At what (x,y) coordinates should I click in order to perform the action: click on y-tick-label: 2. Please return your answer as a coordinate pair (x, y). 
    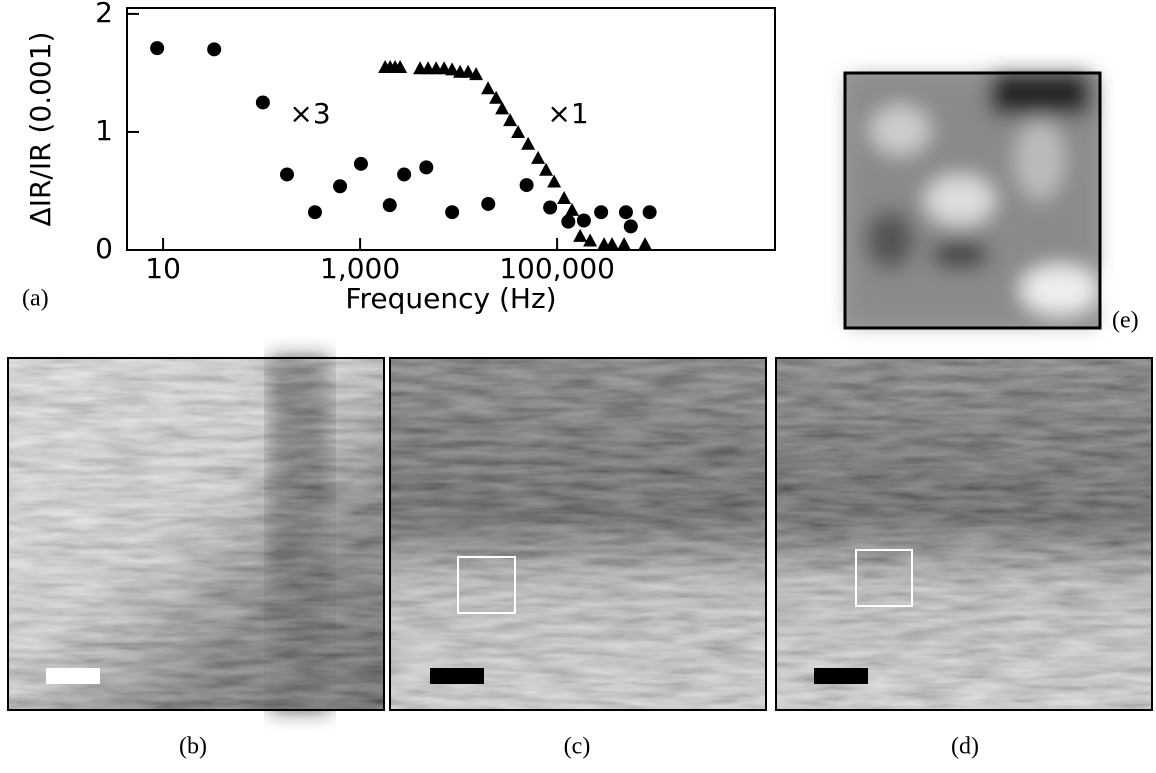
    Looking at the image, I should click on (104, 14).